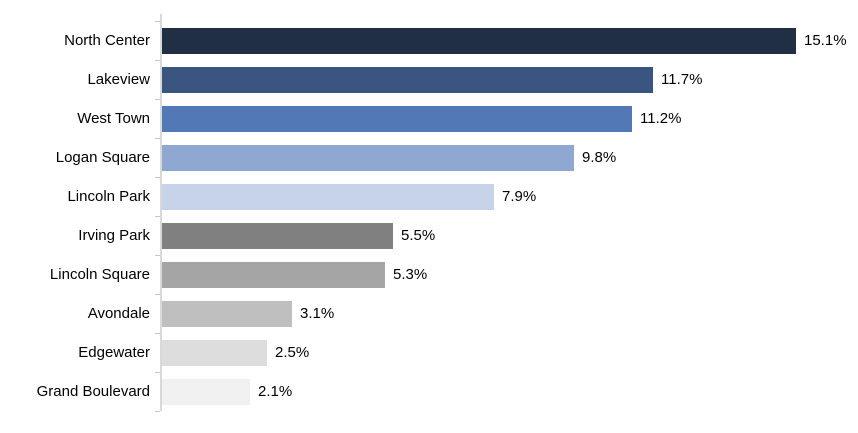 The width and height of the screenshot is (858, 433). Describe the element at coordinates (113, 118) in the screenshot. I see `category-label: West Town` at that location.